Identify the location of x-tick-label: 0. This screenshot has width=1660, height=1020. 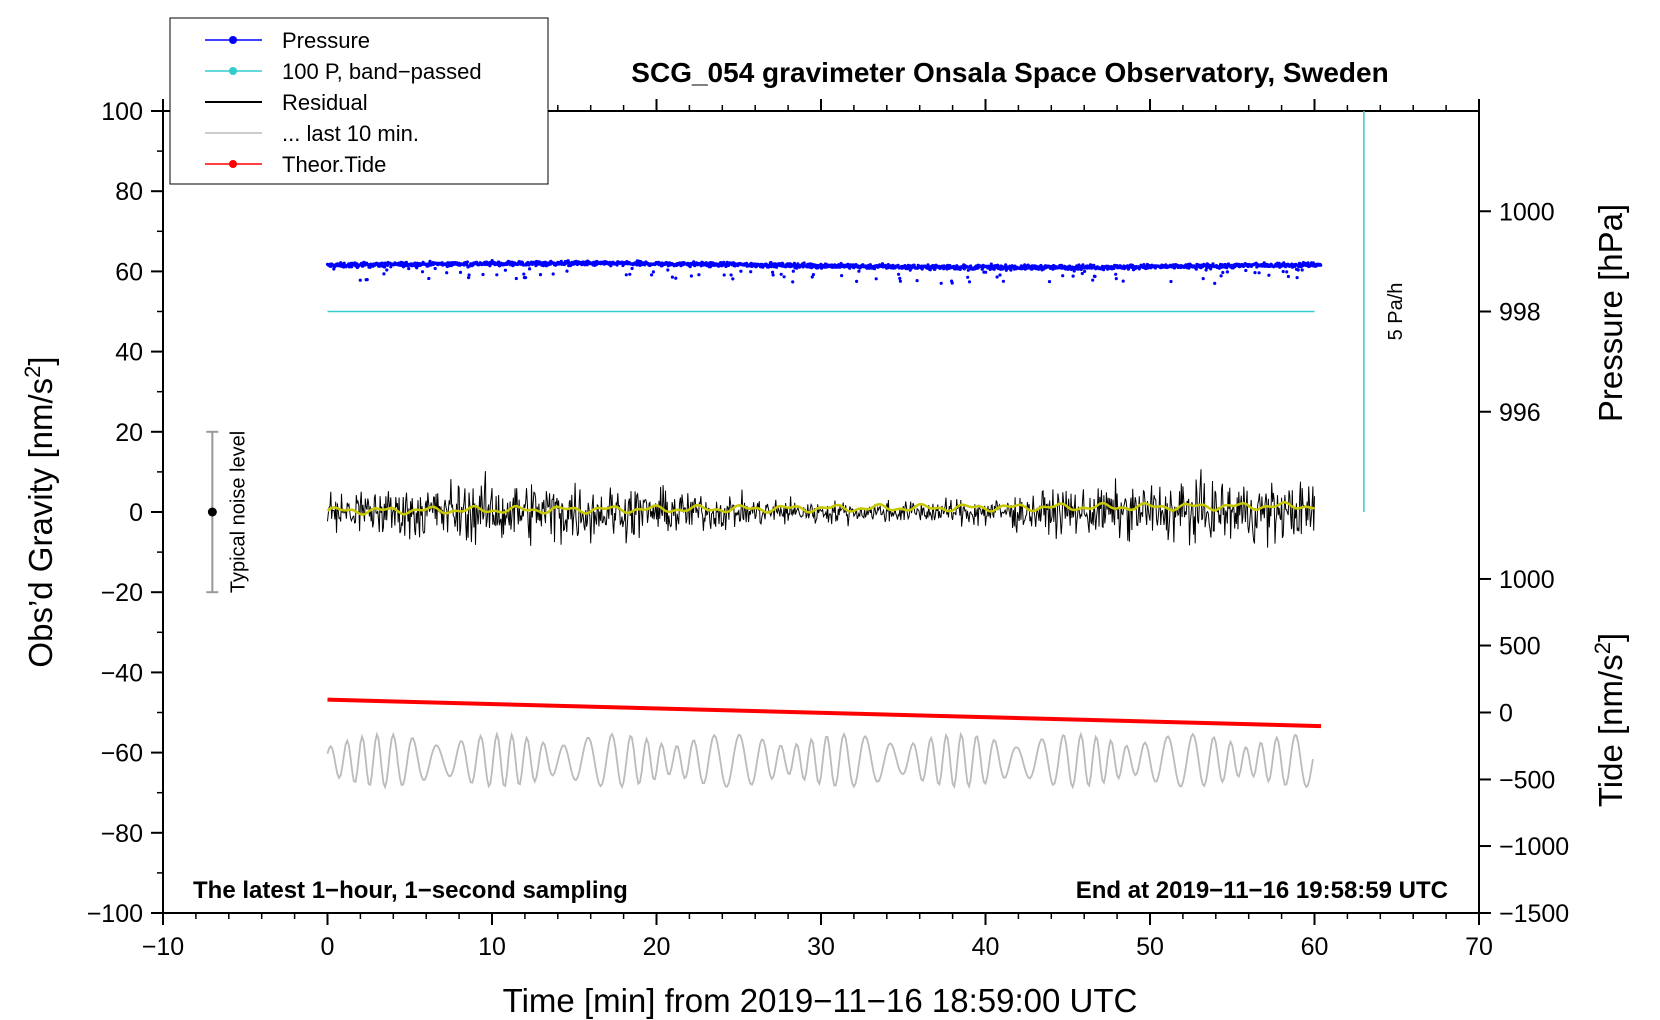
(328, 947).